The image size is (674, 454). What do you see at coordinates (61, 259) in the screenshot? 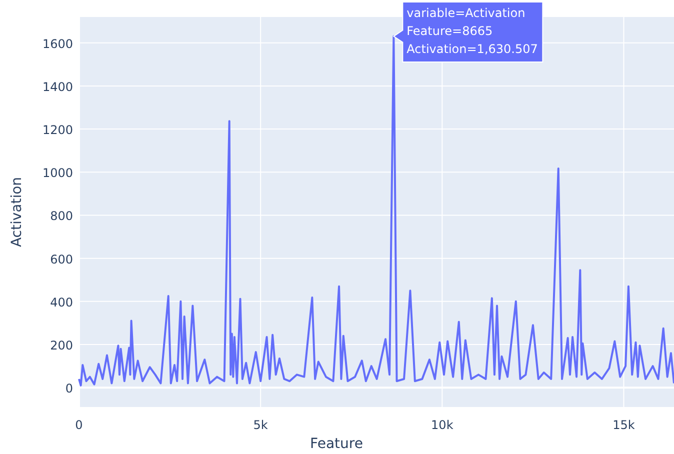
I see `y-tick-label: 600` at bounding box center [61, 259].